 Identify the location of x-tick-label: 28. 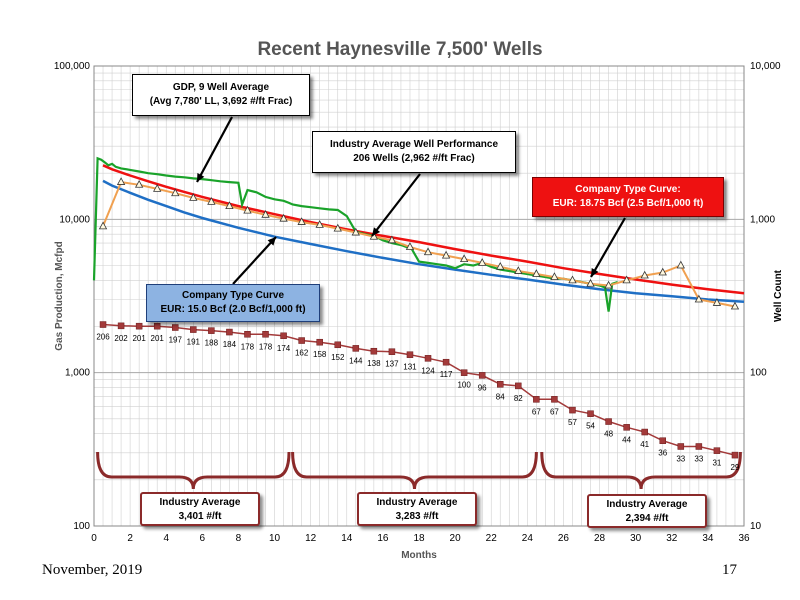
(600, 538).